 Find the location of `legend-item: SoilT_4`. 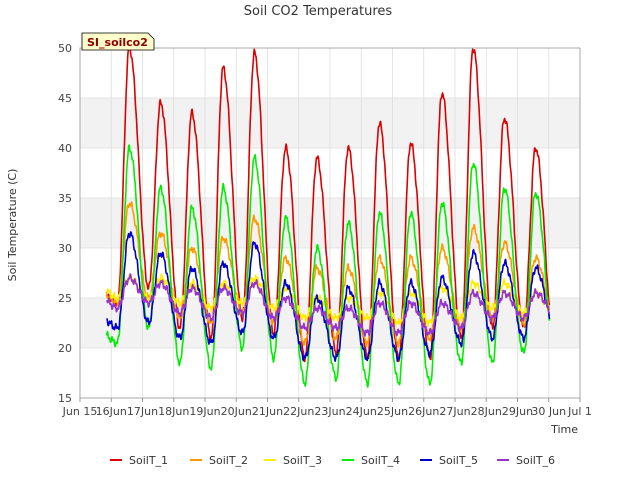

legend-item: SoilT_4 is located at coordinates (371, 460).